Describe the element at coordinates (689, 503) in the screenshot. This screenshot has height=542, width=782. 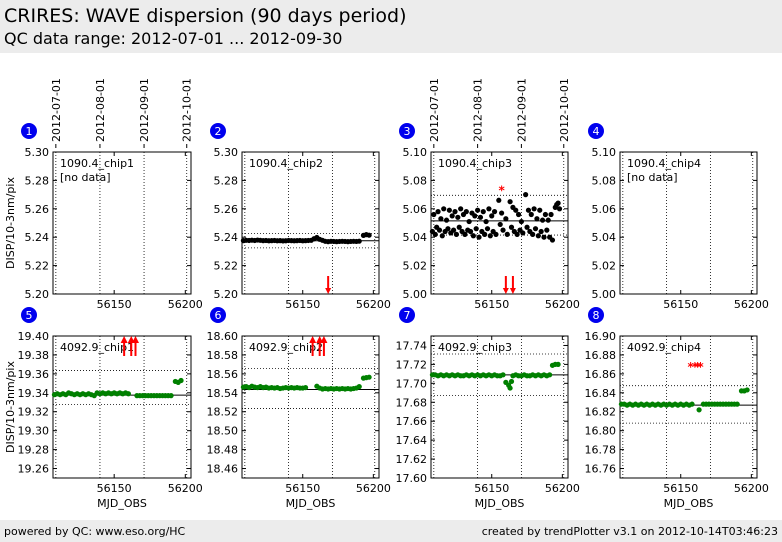
I see `x-axis-label: MJD_OBS` at that location.